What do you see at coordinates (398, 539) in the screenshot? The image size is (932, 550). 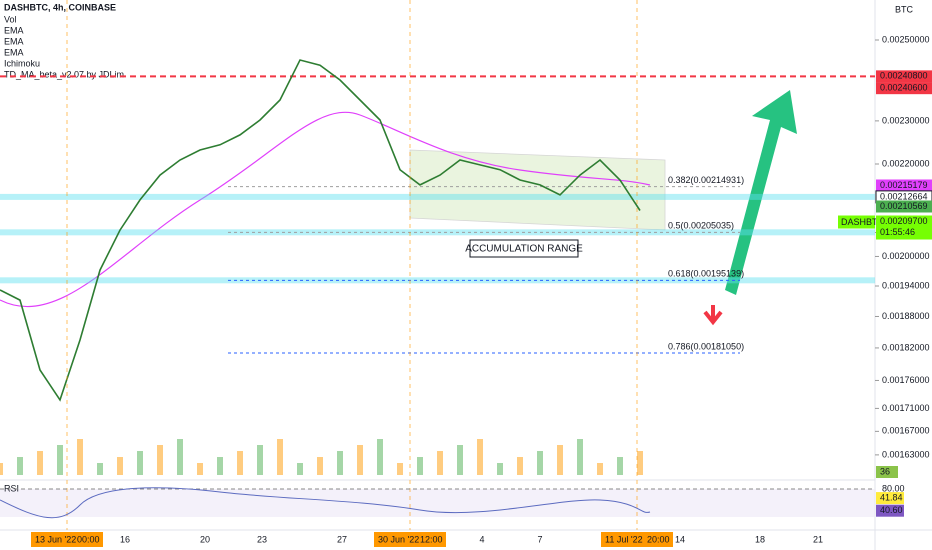 I see `time-date: 30 Jun '22` at bounding box center [398, 539].